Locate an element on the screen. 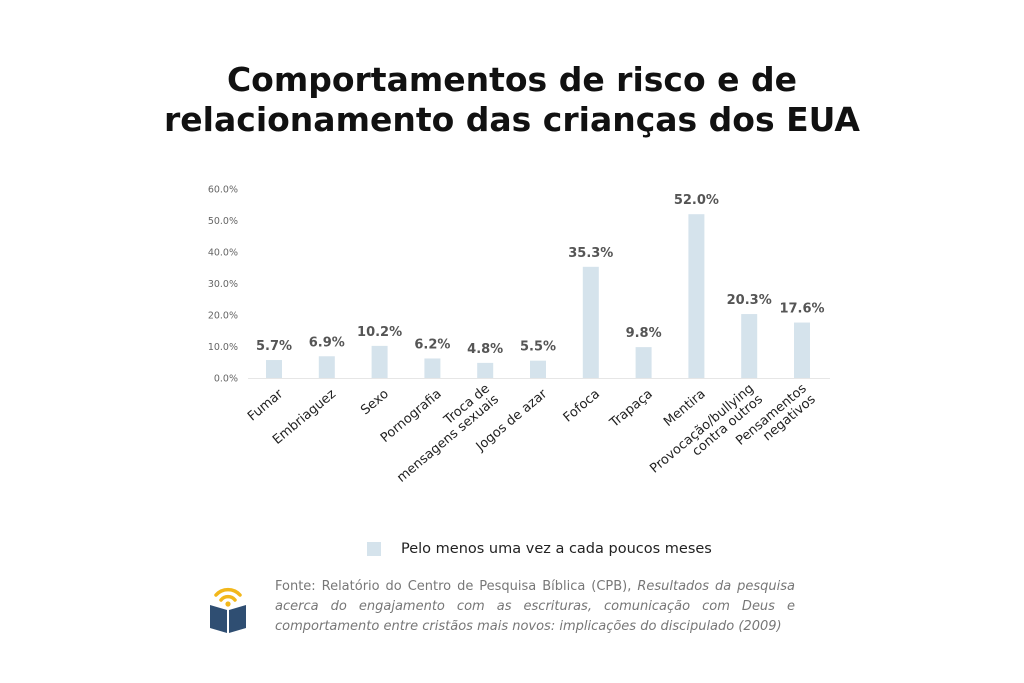 The width and height of the screenshot is (1024, 683). legend-swatch is located at coordinates (374, 549).